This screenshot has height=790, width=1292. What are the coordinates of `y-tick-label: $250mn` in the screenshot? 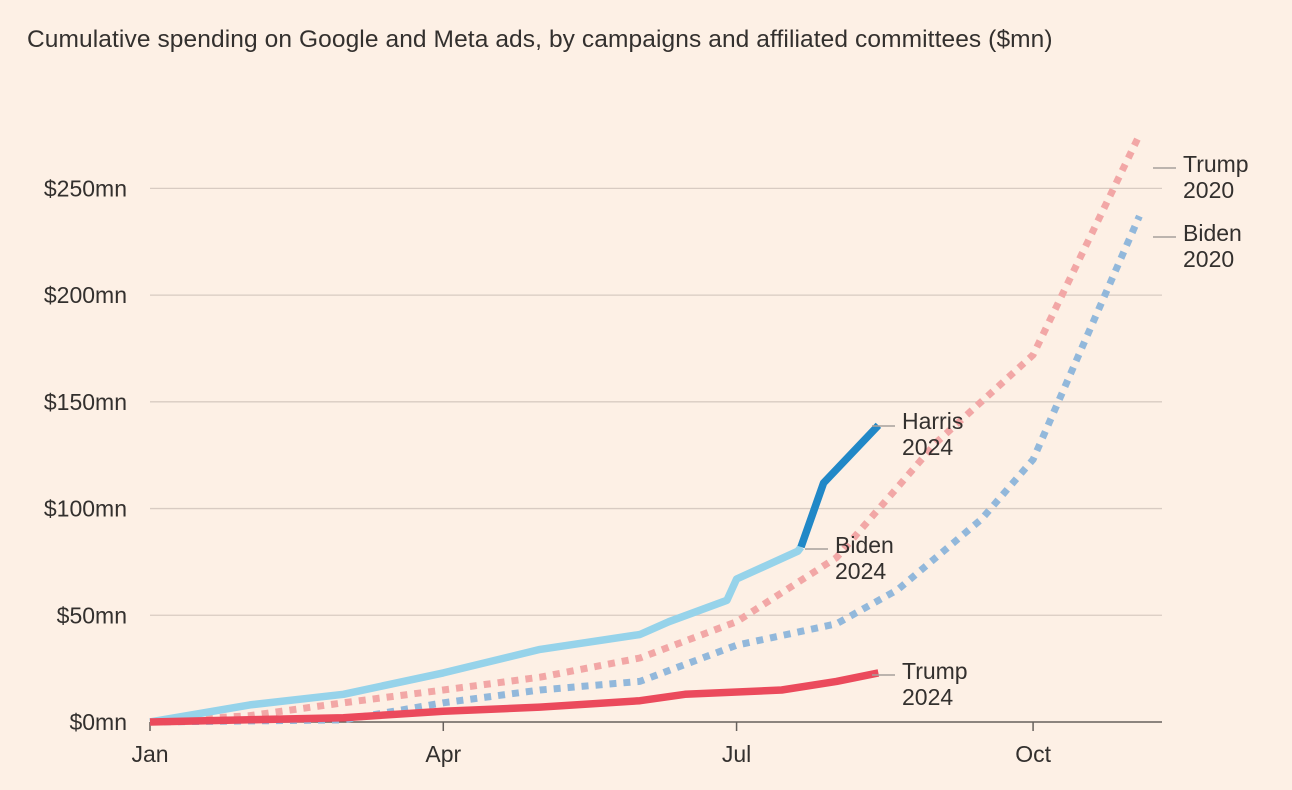 It's located at (85, 188).